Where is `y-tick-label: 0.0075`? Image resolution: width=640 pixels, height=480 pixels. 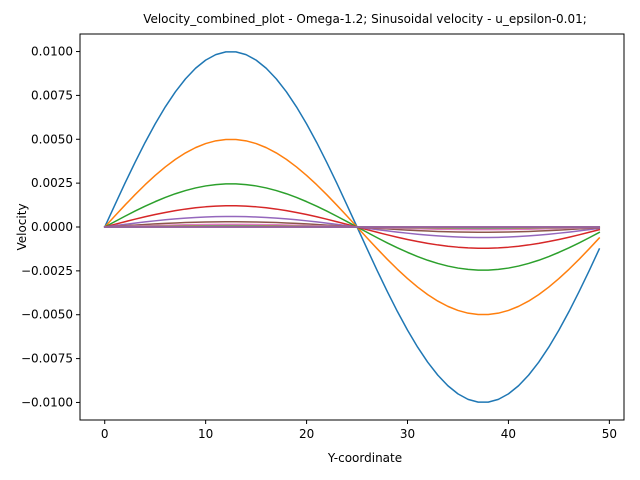 y-tick-label: 0.0075 is located at coordinates (52, 95).